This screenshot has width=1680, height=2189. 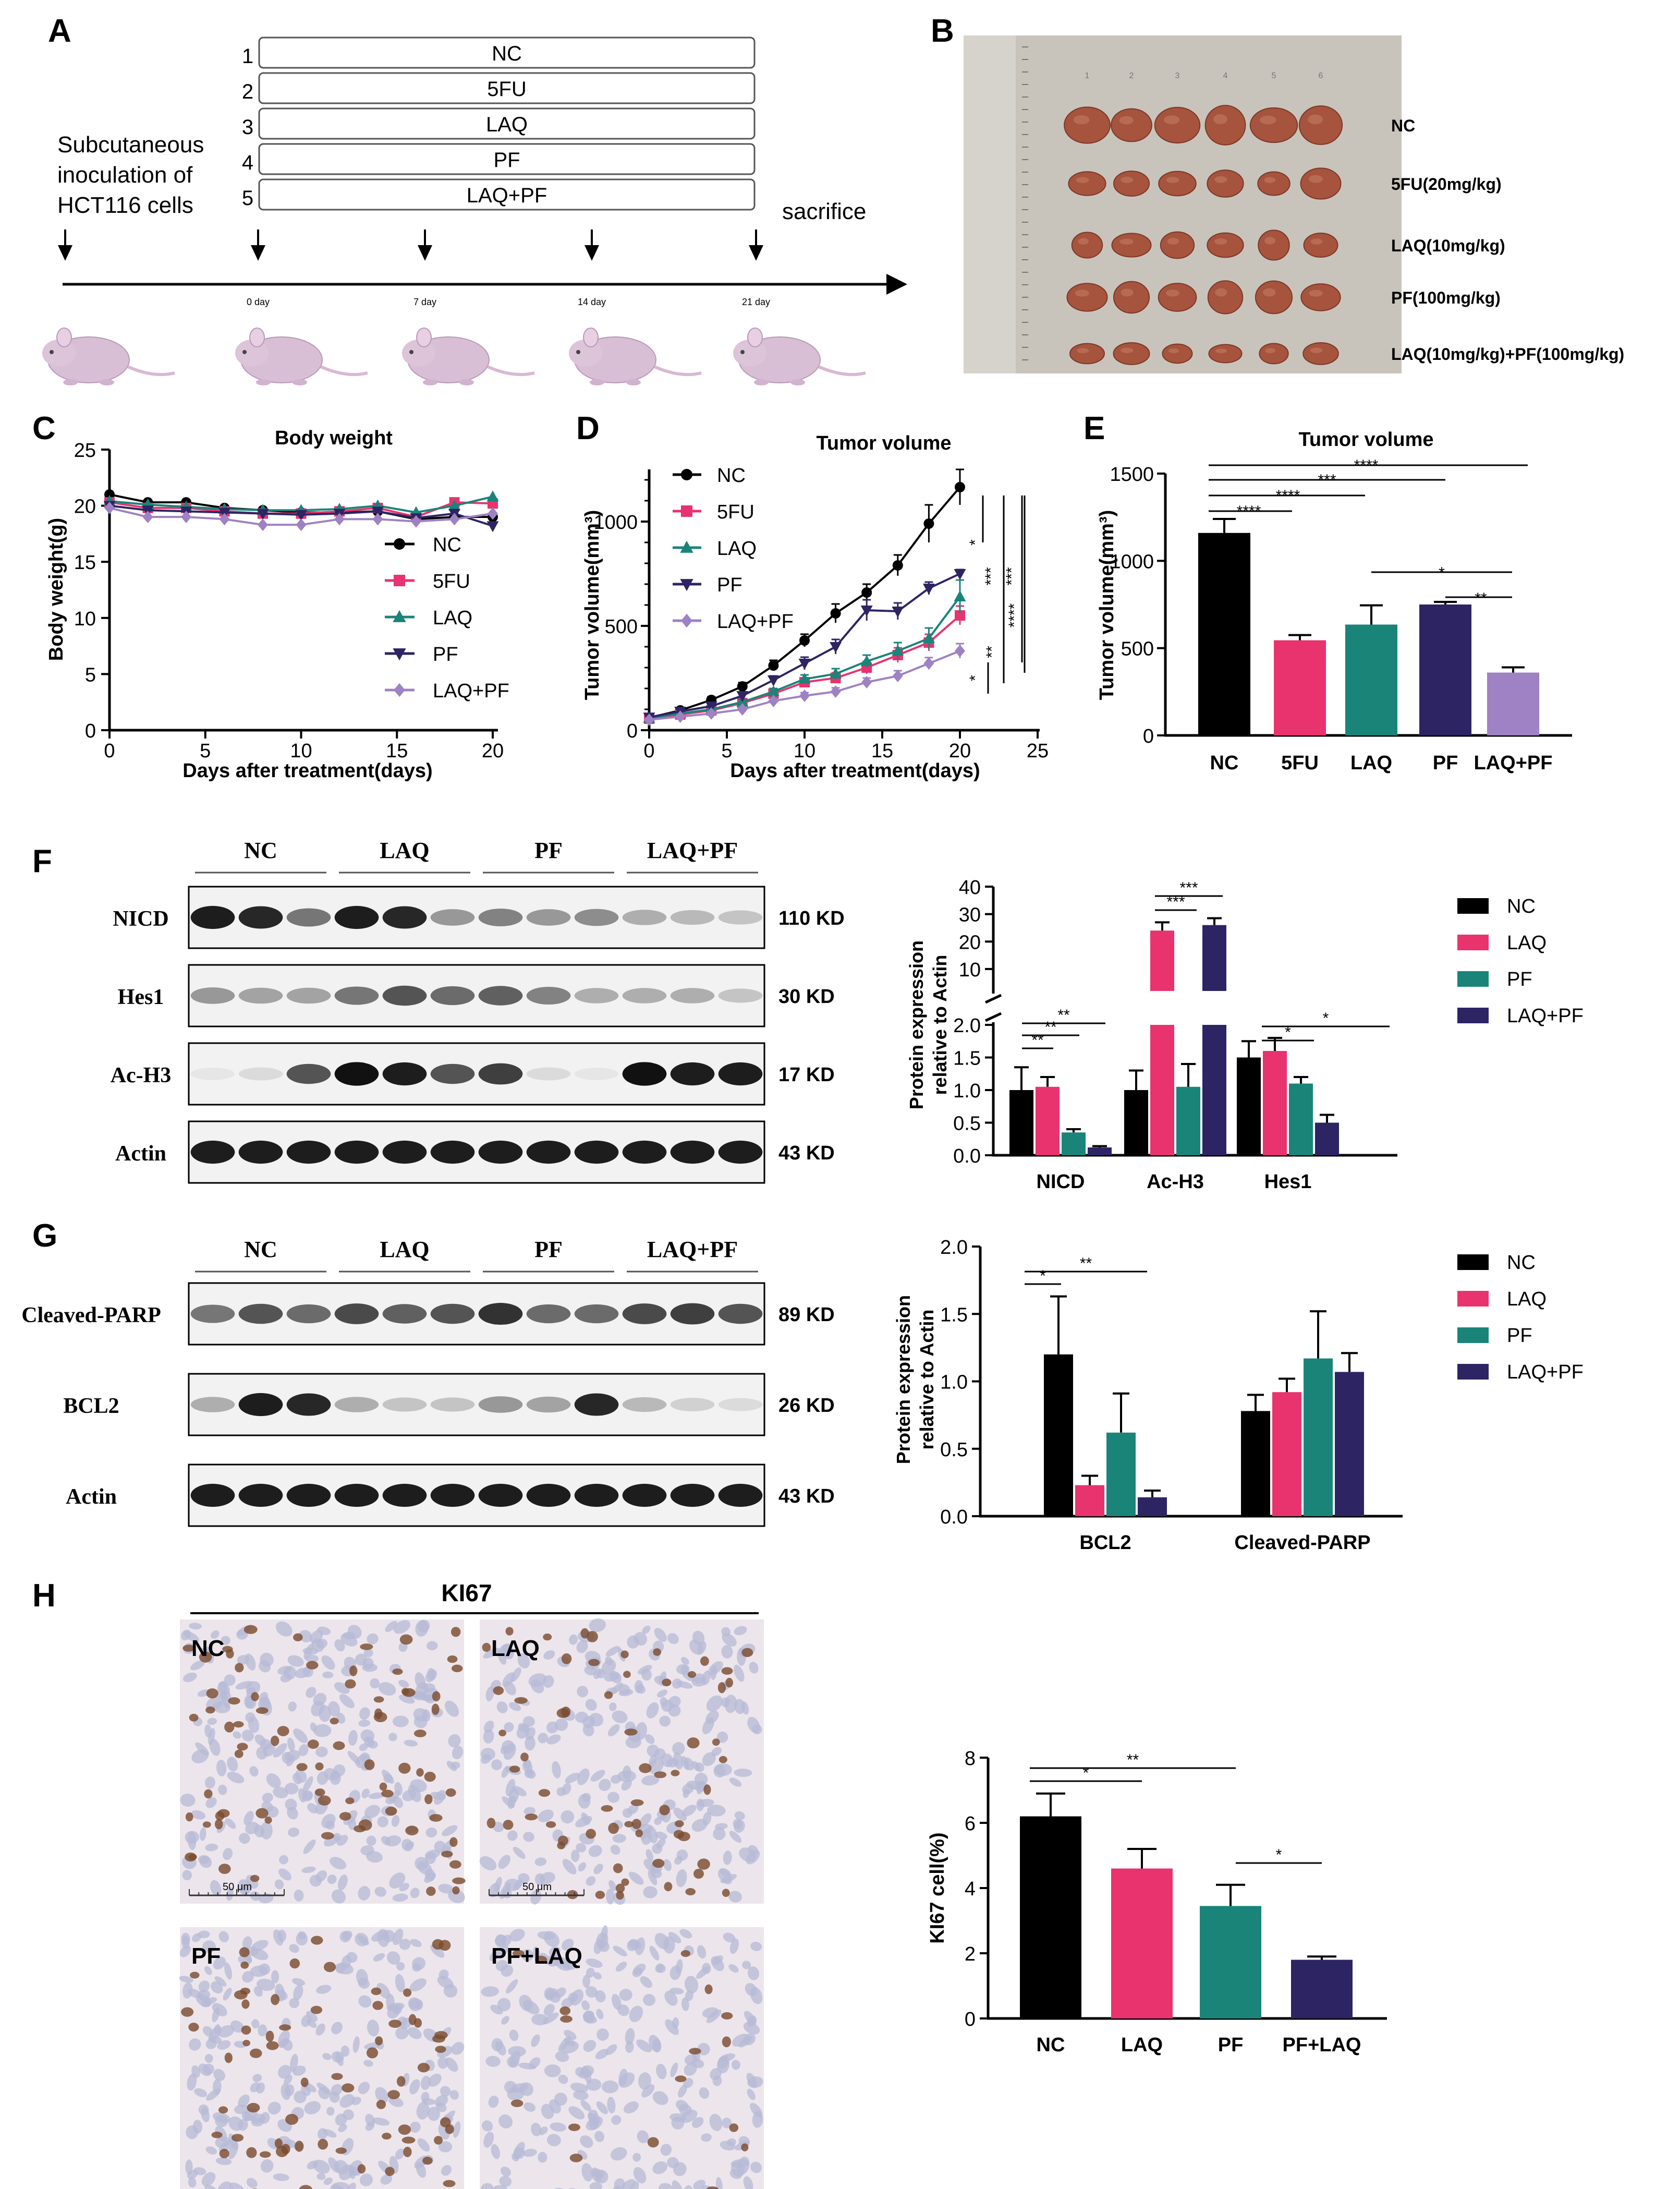 I want to click on mouse-ear, so click(x=257, y=337).